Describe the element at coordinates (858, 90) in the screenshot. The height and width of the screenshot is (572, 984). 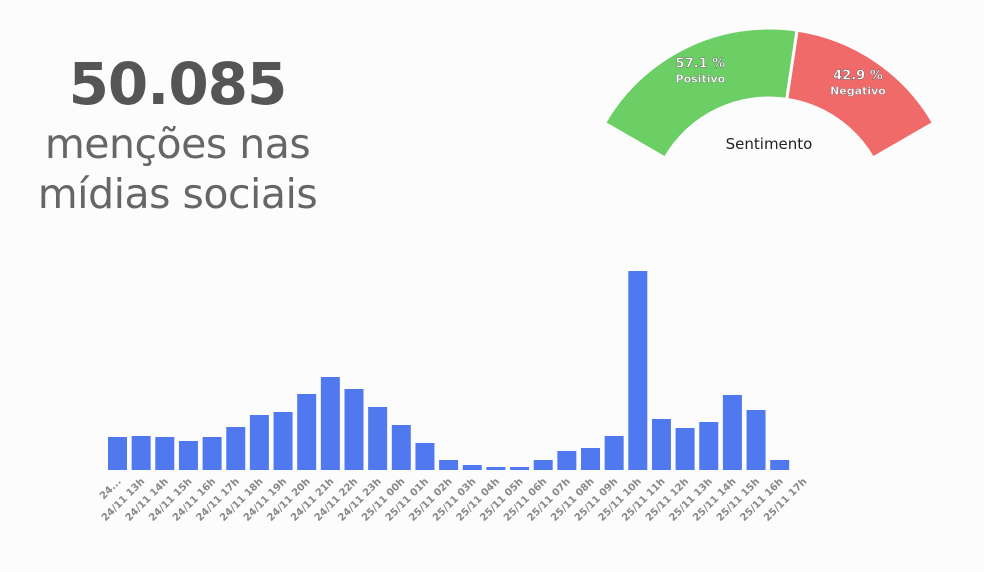
I see `gauge-name-label: Negativo` at that location.